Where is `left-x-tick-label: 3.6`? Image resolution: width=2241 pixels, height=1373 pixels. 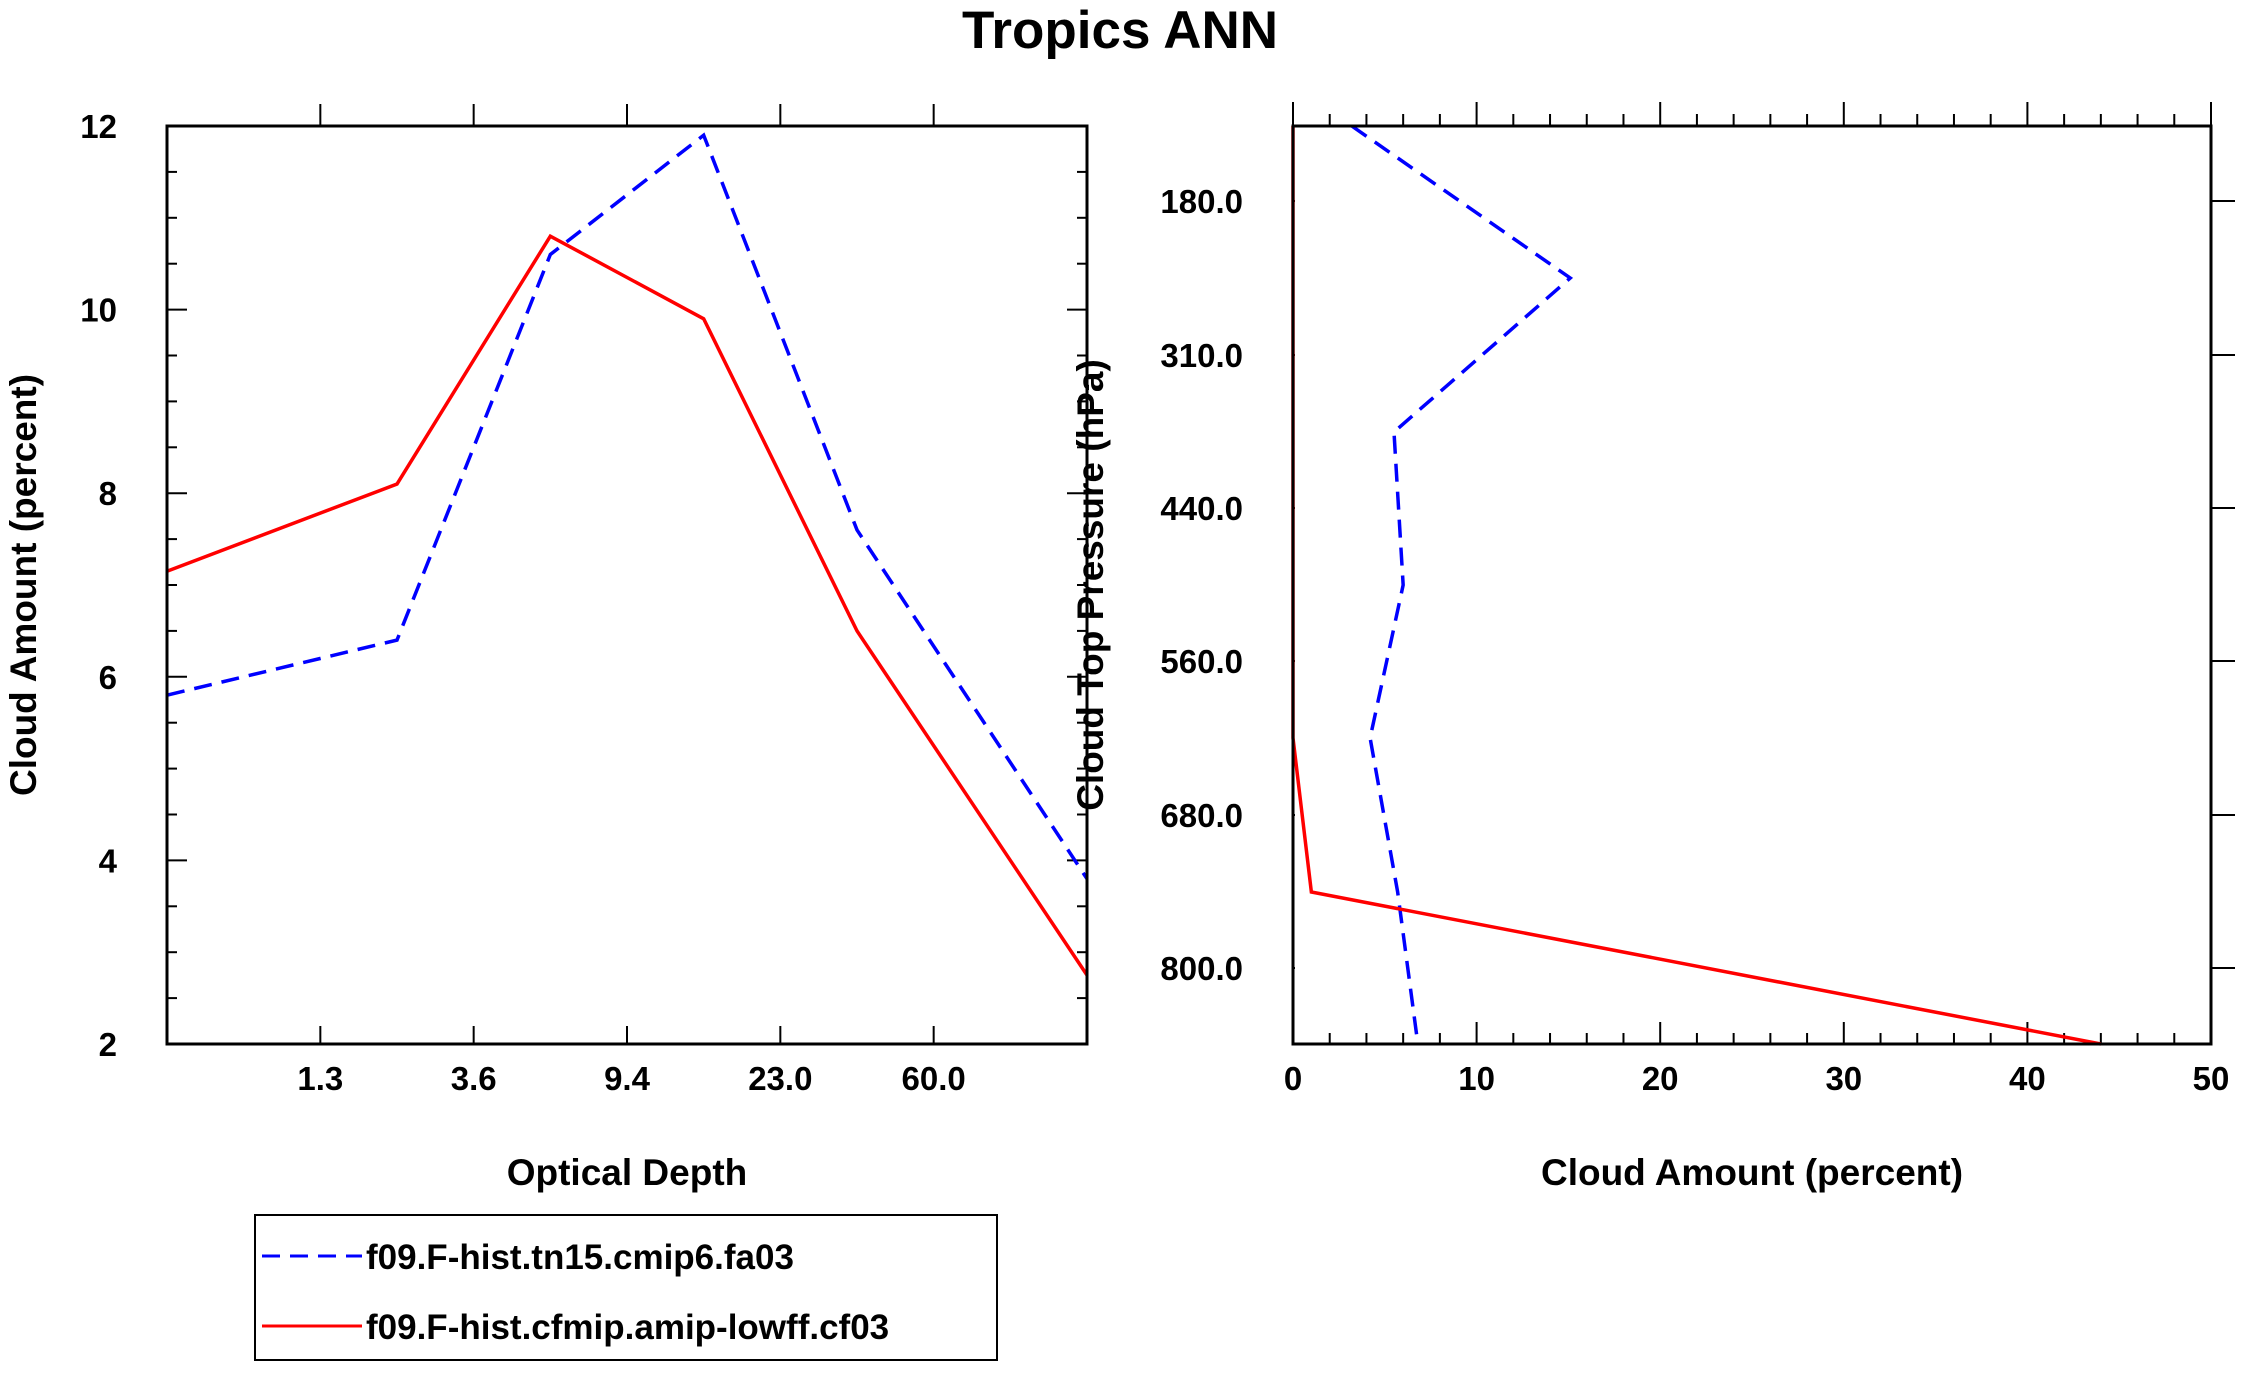
left-x-tick-label: 3.6 is located at coordinates (474, 1078).